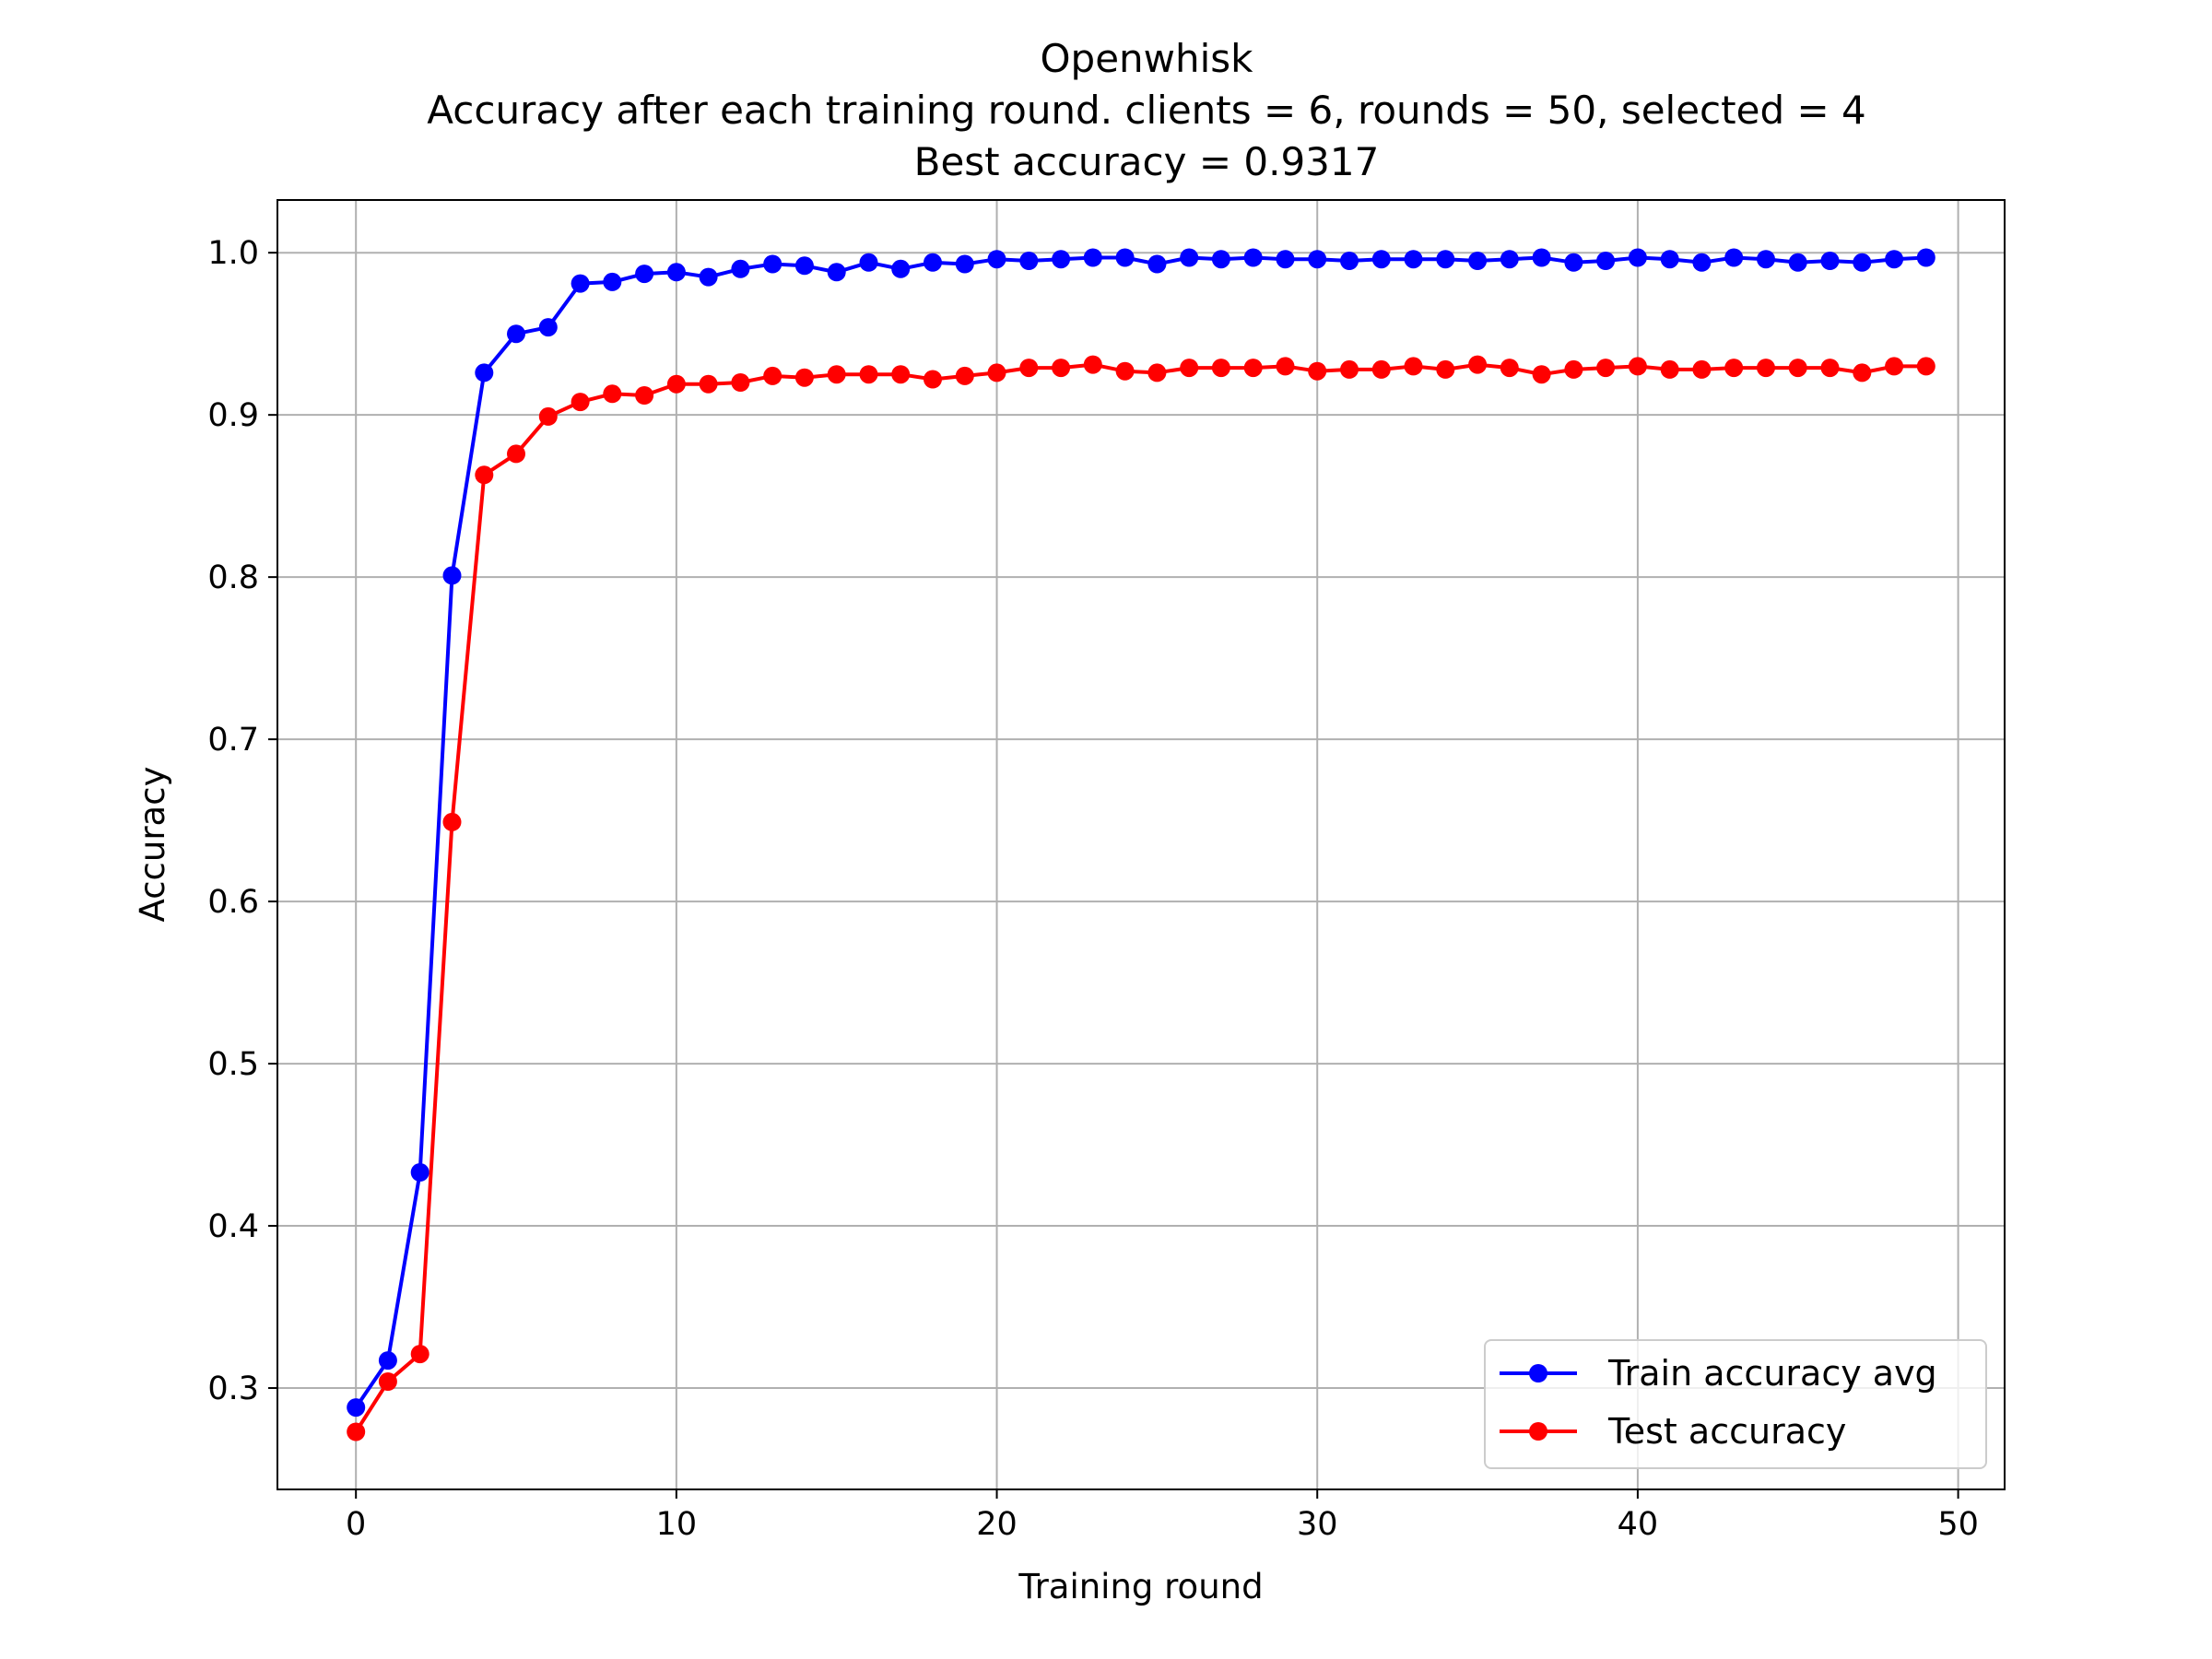 The width and height of the screenshot is (2212, 1659). Describe the element at coordinates (233, 253) in the screenshot. I see `y-tick-label: 1.0` at that location.